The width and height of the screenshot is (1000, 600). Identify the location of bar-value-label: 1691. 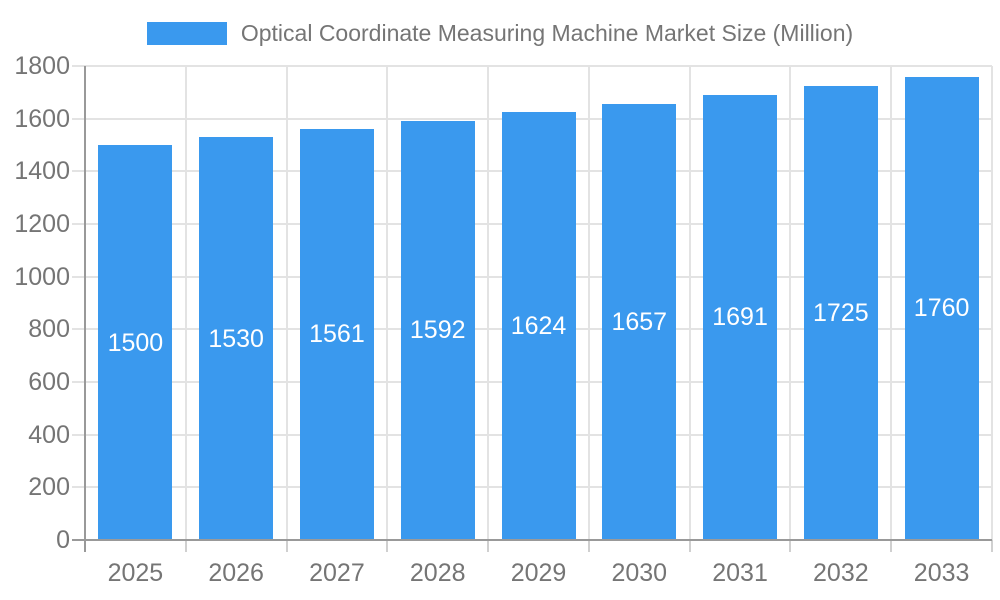
(740, 317).